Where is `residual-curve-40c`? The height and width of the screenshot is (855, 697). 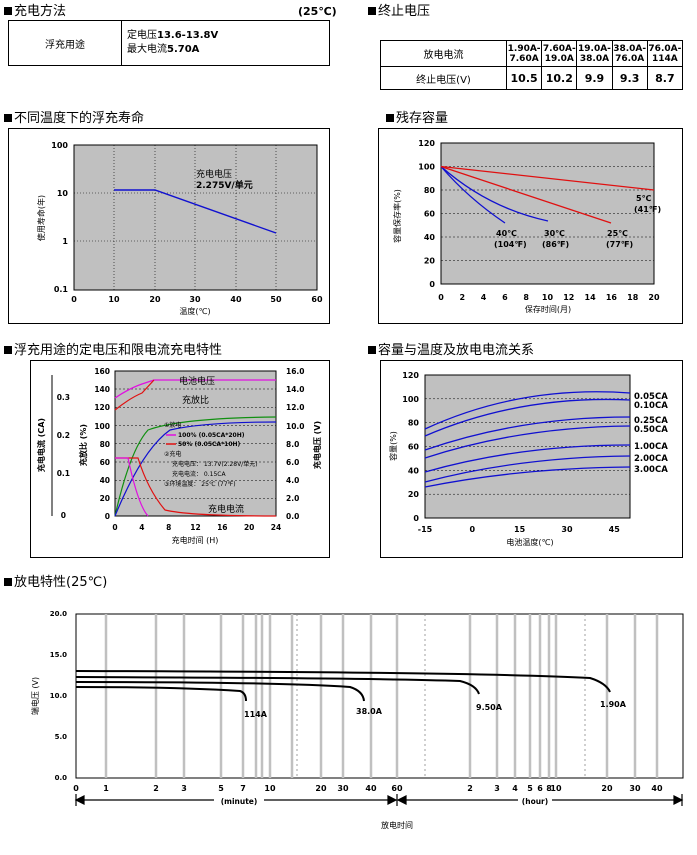
residual-curve-40c is located at coordinates (473, 195).